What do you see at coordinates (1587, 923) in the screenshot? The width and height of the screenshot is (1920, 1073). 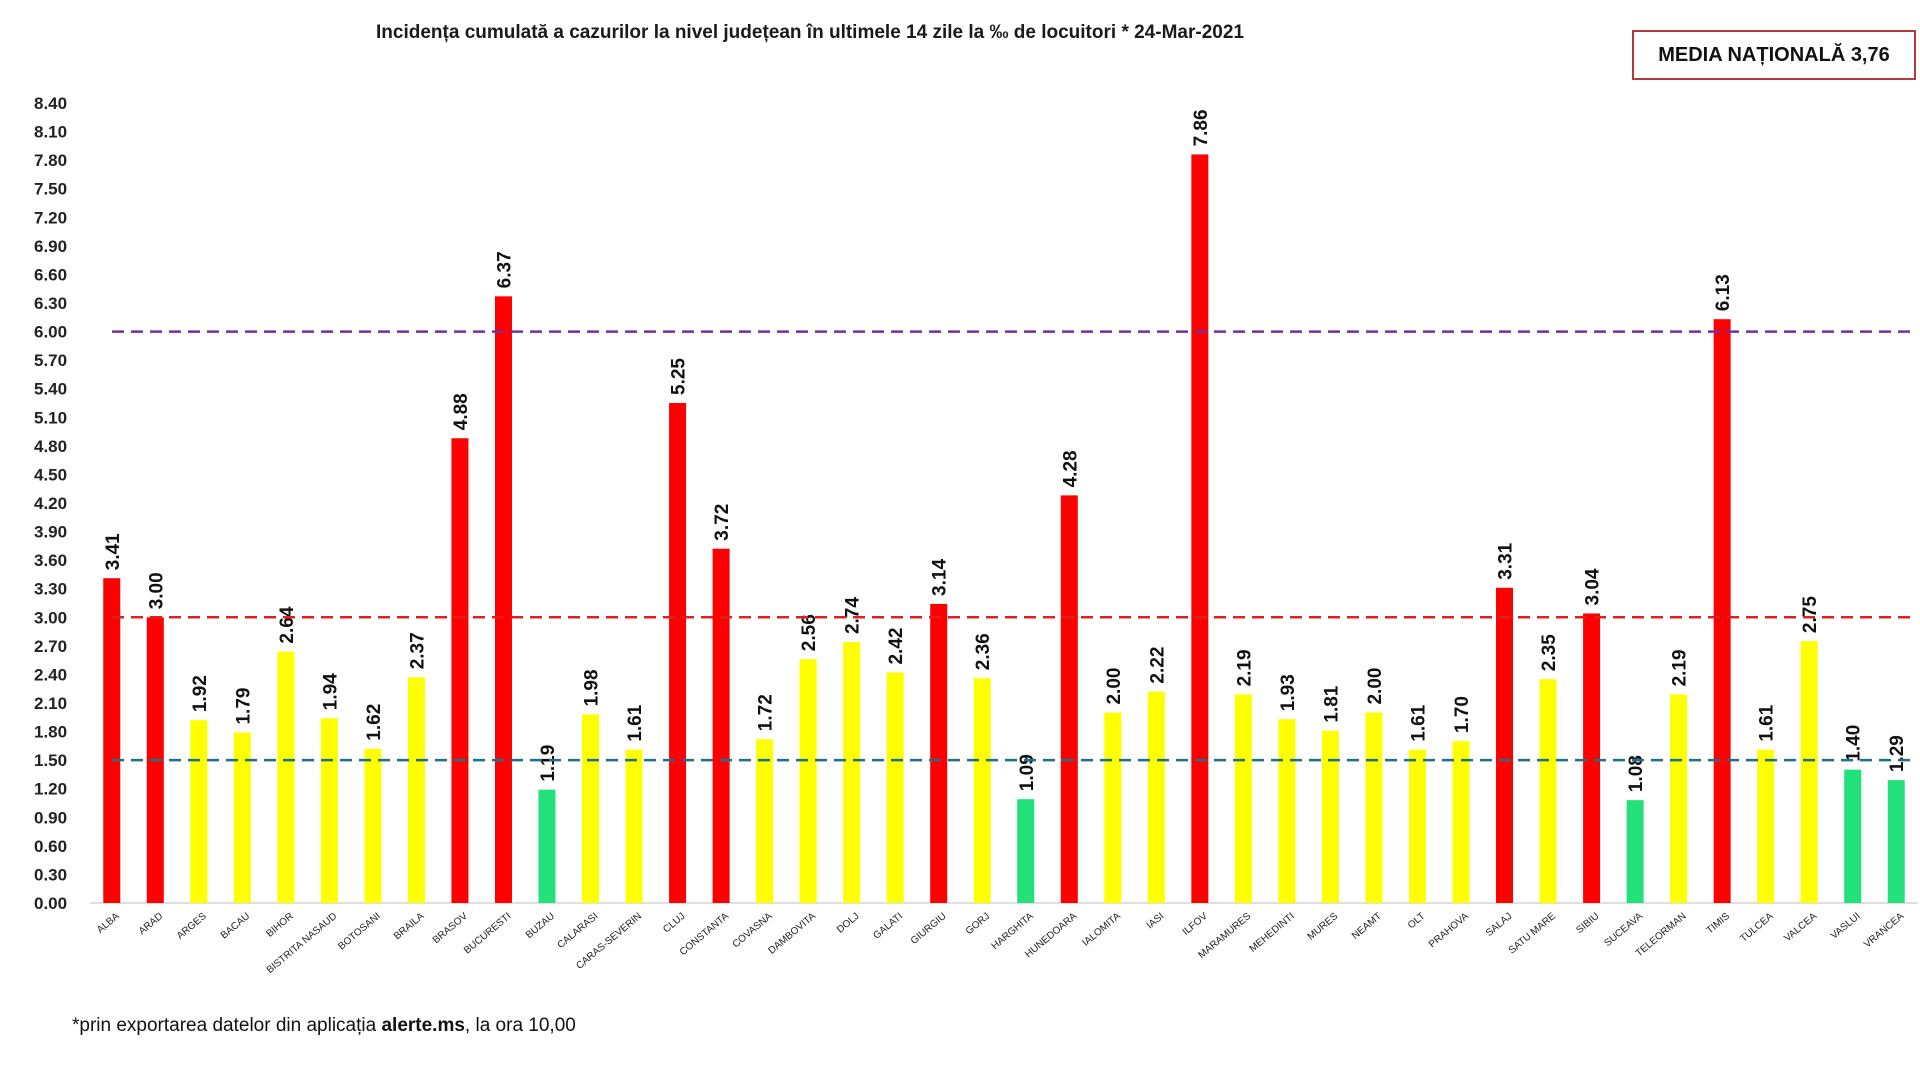 I see `category-label: SIBIU` at bounding box center [1587, 923].